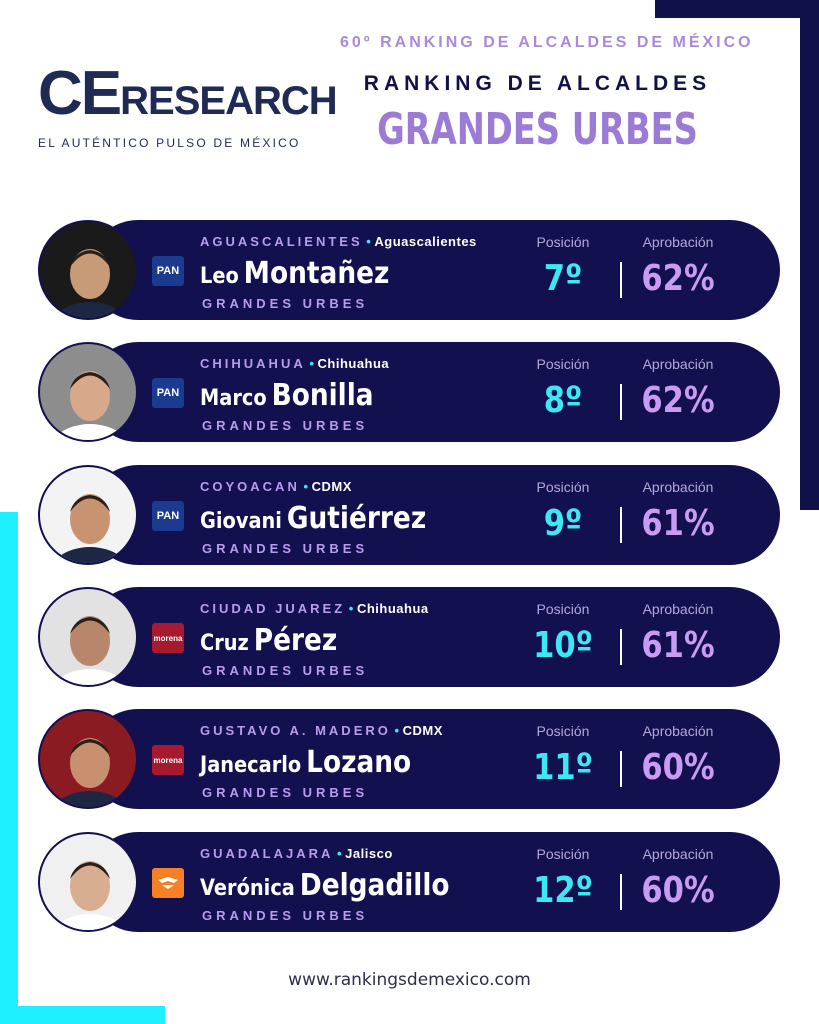 The height and width of the screenshot is (1024, 819). What do you see at coordinates (241, 521) in the screenshot?
I see `first-name: Giovani` at bounding box center [241, 521].